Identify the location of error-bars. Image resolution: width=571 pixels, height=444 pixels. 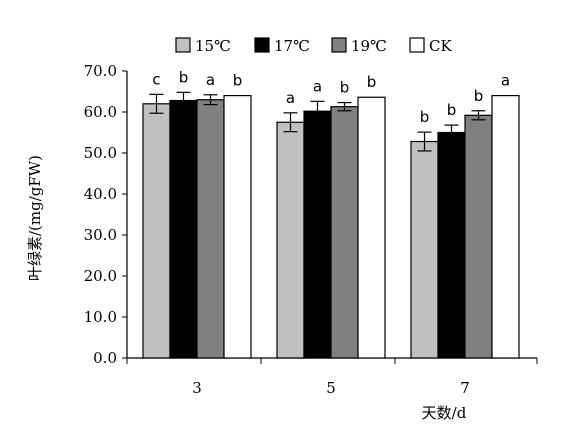
(317, 121).